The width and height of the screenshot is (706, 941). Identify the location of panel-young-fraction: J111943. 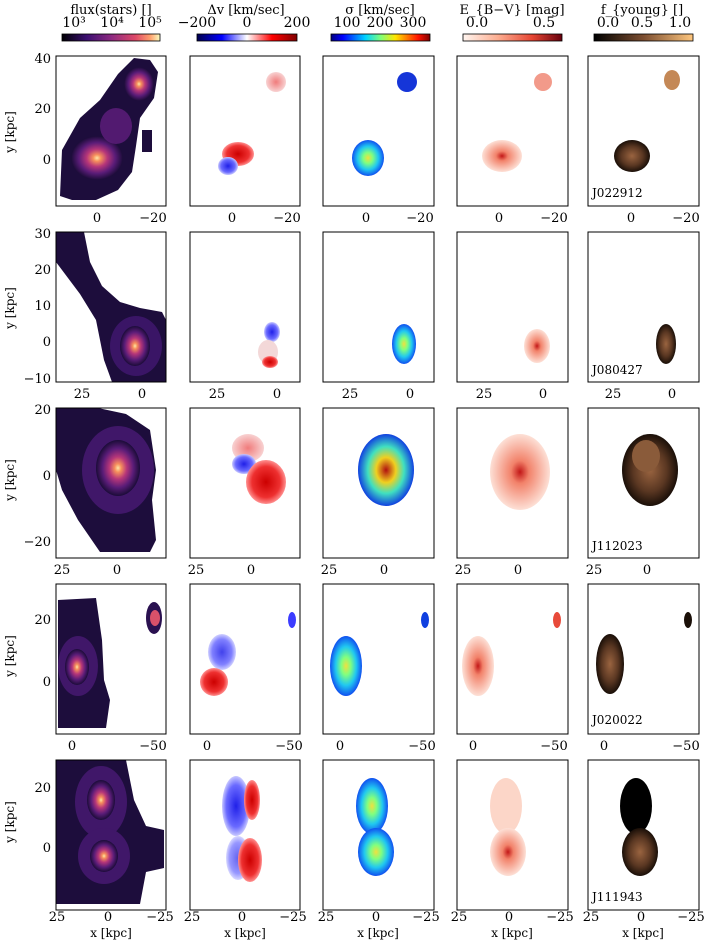
(643, 835).